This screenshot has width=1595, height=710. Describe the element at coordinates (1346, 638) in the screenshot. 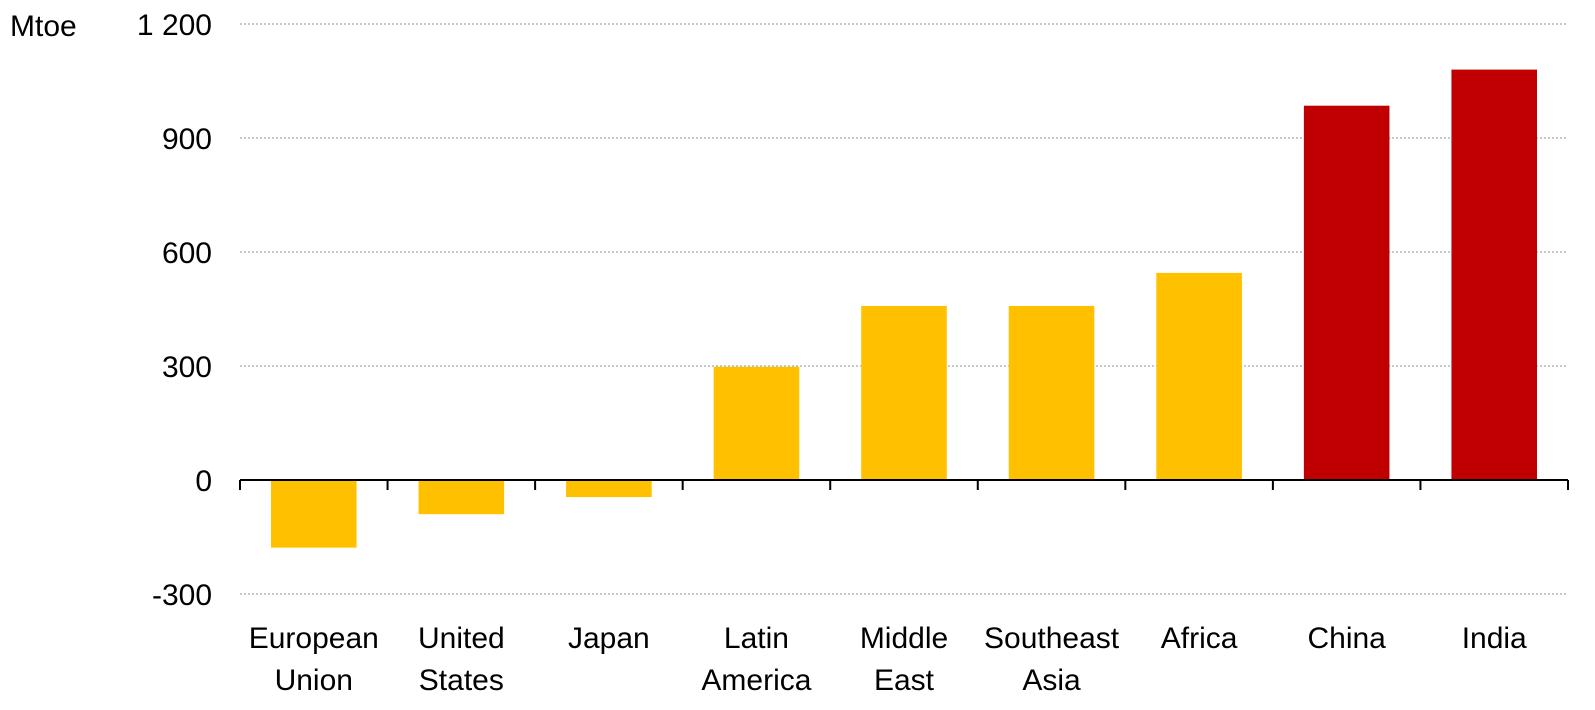

I see `category-label: China` at that location.